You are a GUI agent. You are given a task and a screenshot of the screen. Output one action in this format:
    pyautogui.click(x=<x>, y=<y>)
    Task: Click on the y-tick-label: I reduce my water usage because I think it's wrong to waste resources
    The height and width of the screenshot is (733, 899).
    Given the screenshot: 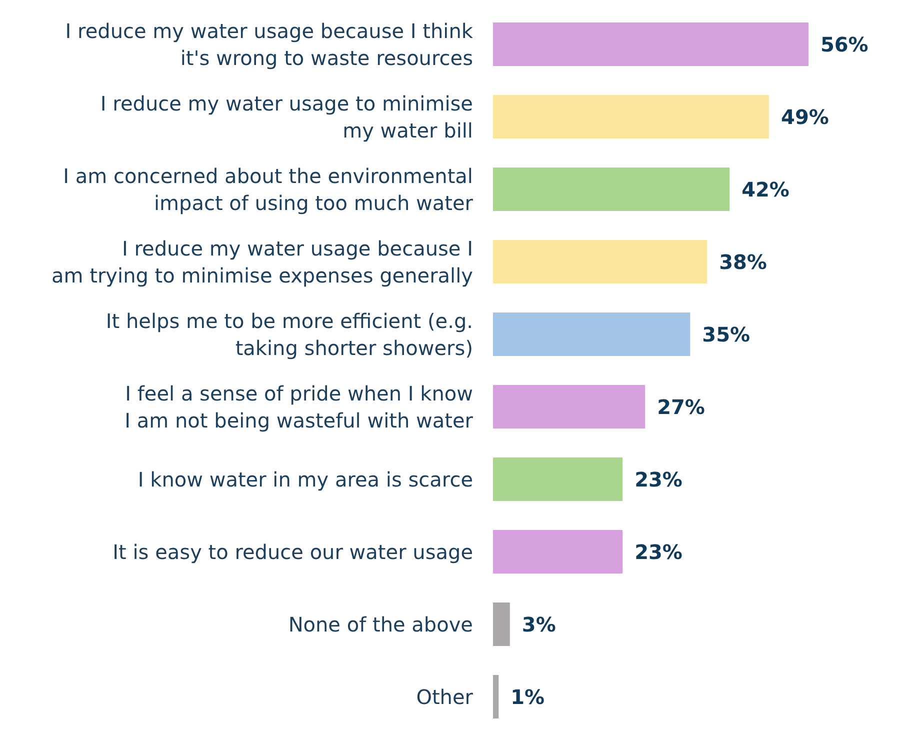 What is the action you would take?
    pyautogui.click(x=269, y=44)
    